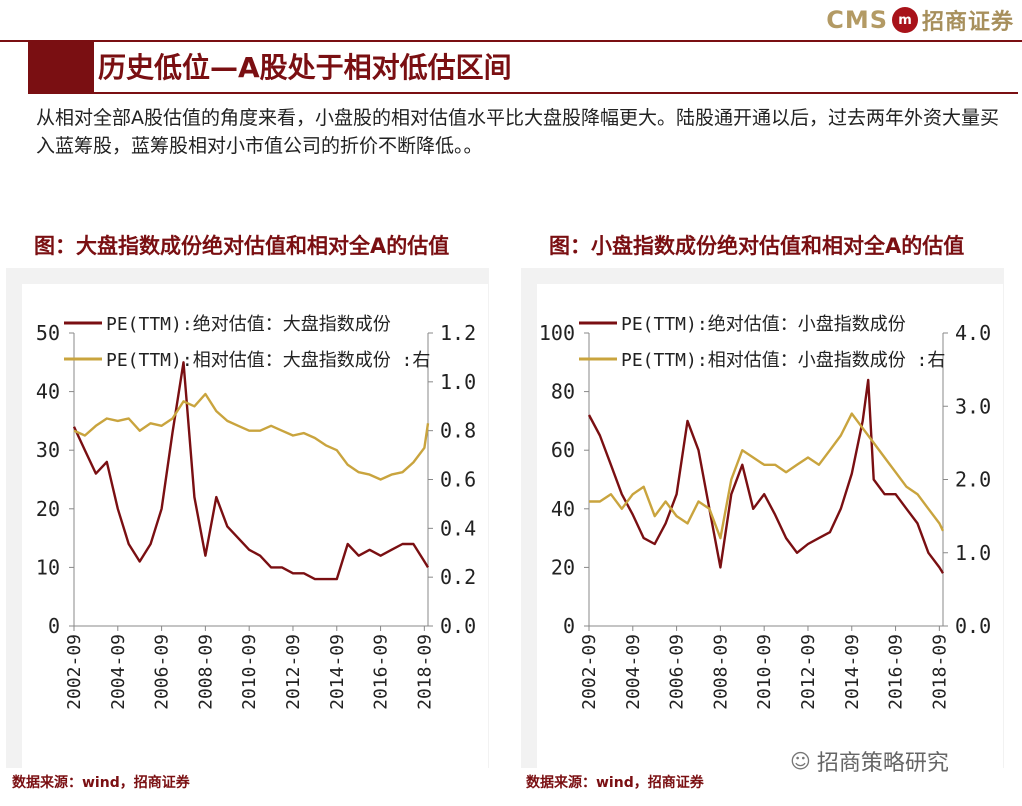  What do you see at coordinates (61, 66) in the screenshot?
I see `title-accent-block` at bounding box center [61, 66].